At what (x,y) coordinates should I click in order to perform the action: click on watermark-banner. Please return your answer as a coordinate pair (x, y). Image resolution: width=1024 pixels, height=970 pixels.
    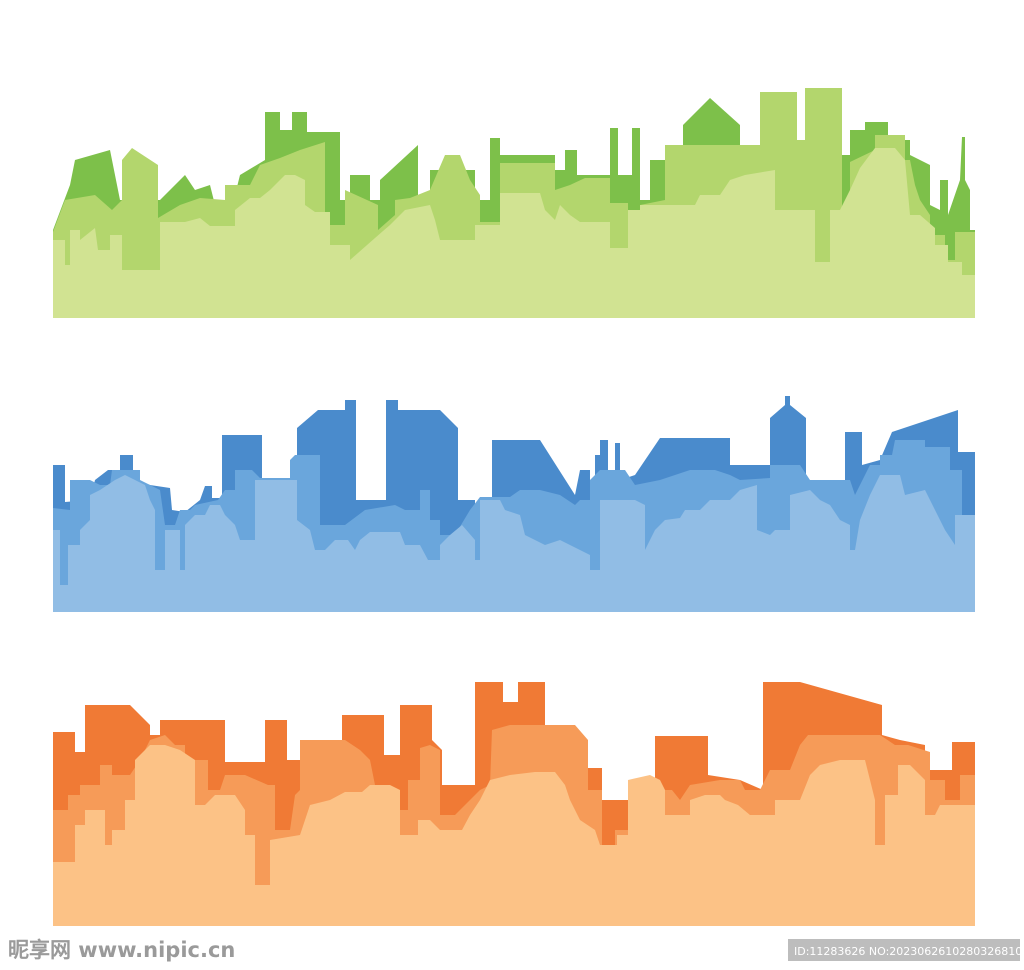
    Looking at the image, I should click on (904, 950).